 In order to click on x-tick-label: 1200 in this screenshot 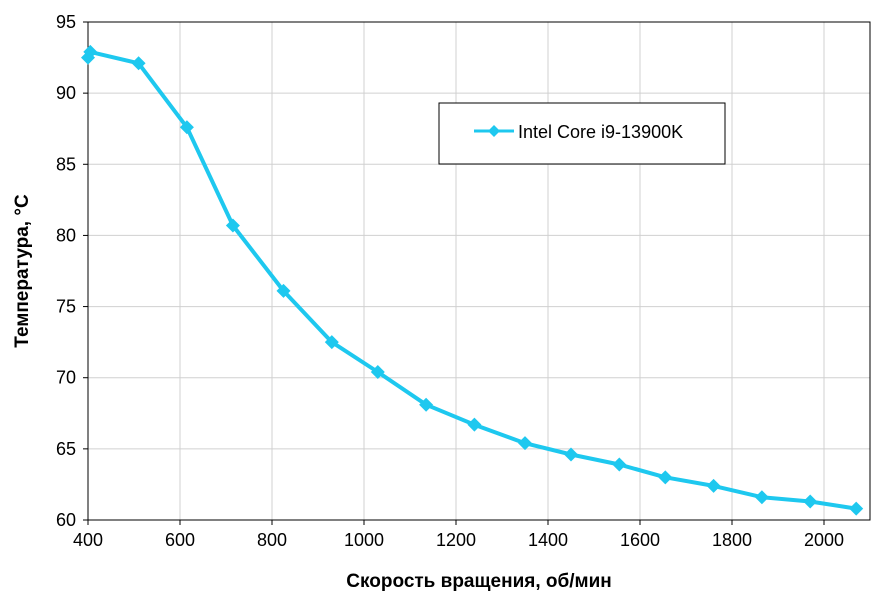, I will do `click(456, 540)`.